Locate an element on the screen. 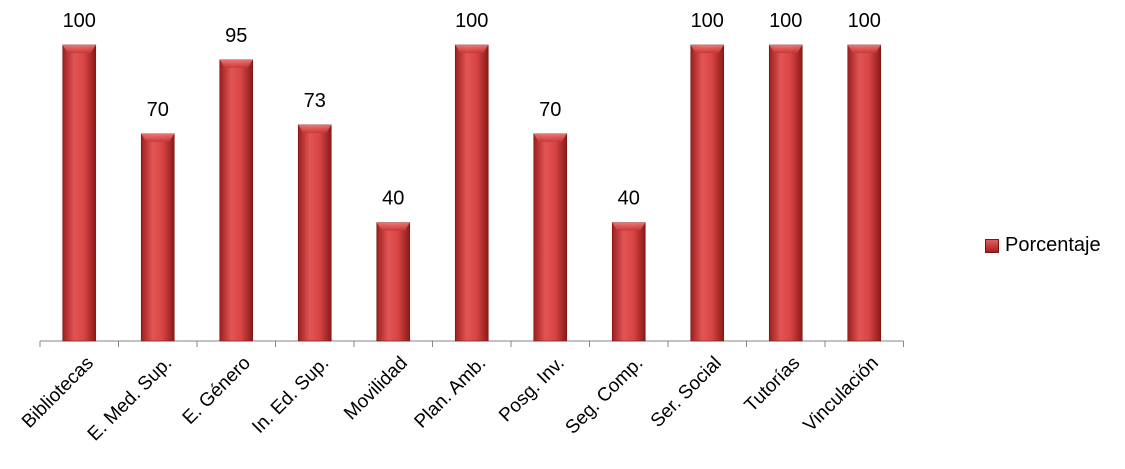 The image size is (1125, 469). legend: Porcentaje is located at coordinates (1043, 245).